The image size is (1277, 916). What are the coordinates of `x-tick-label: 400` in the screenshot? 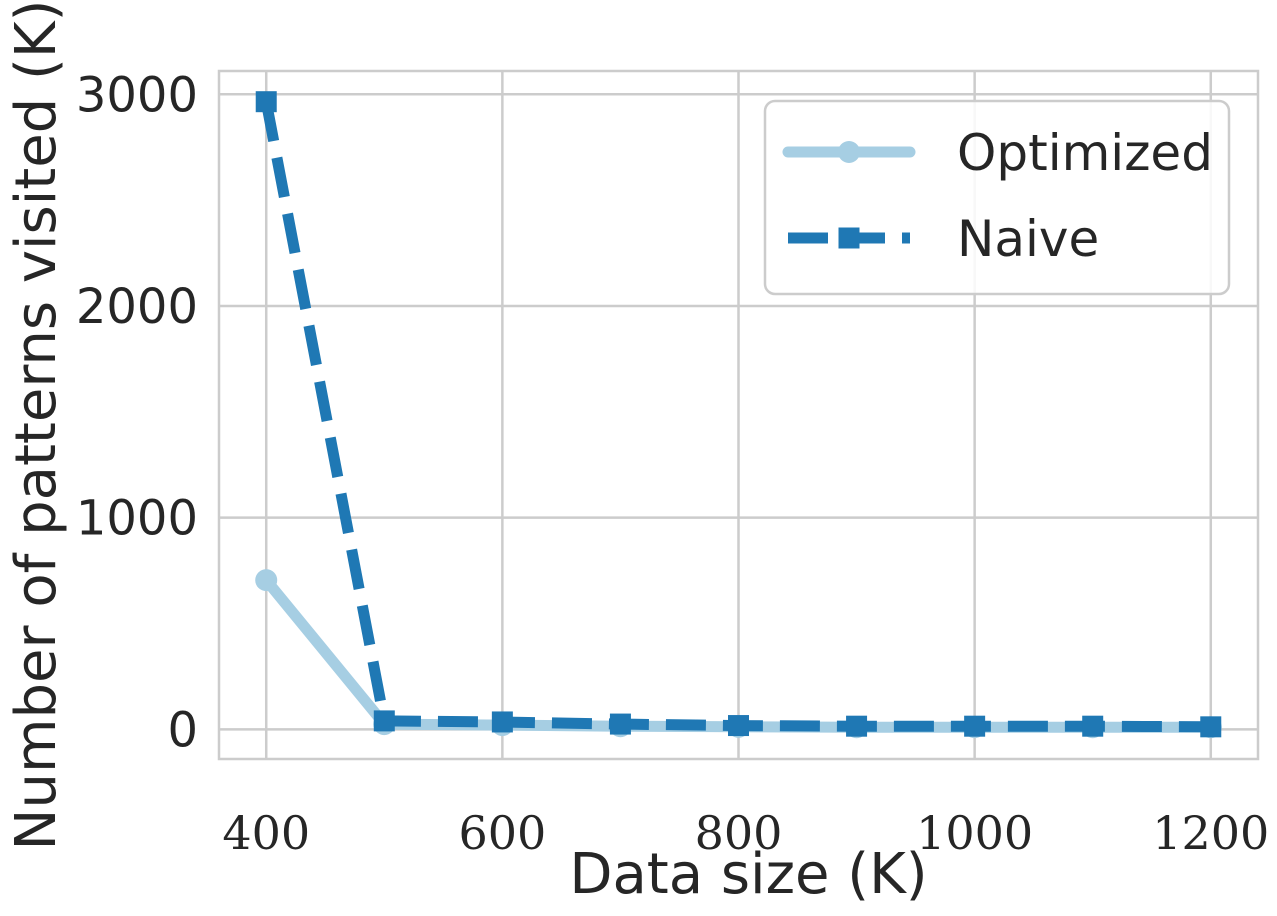 It's located at (266, 833).